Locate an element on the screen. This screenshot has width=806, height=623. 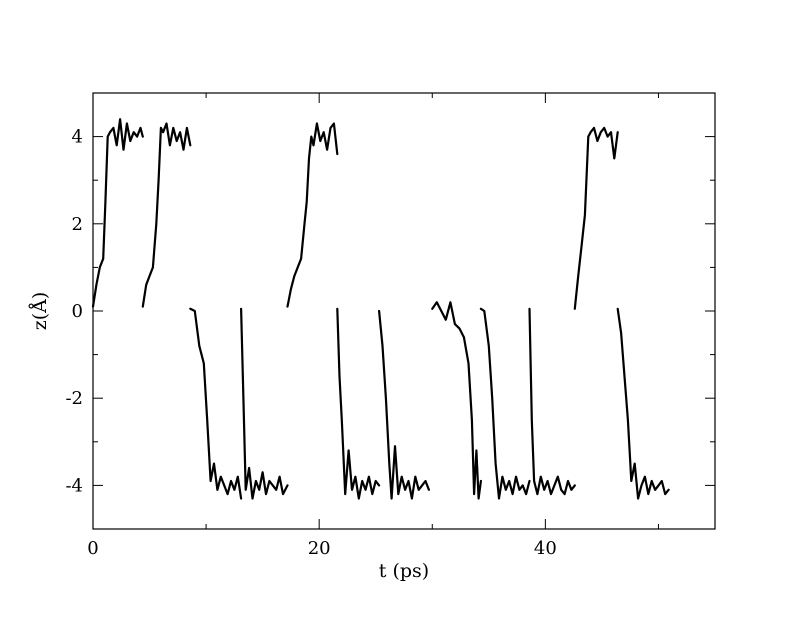
y-tick-label: 0 is located at coordinates (77, 311).